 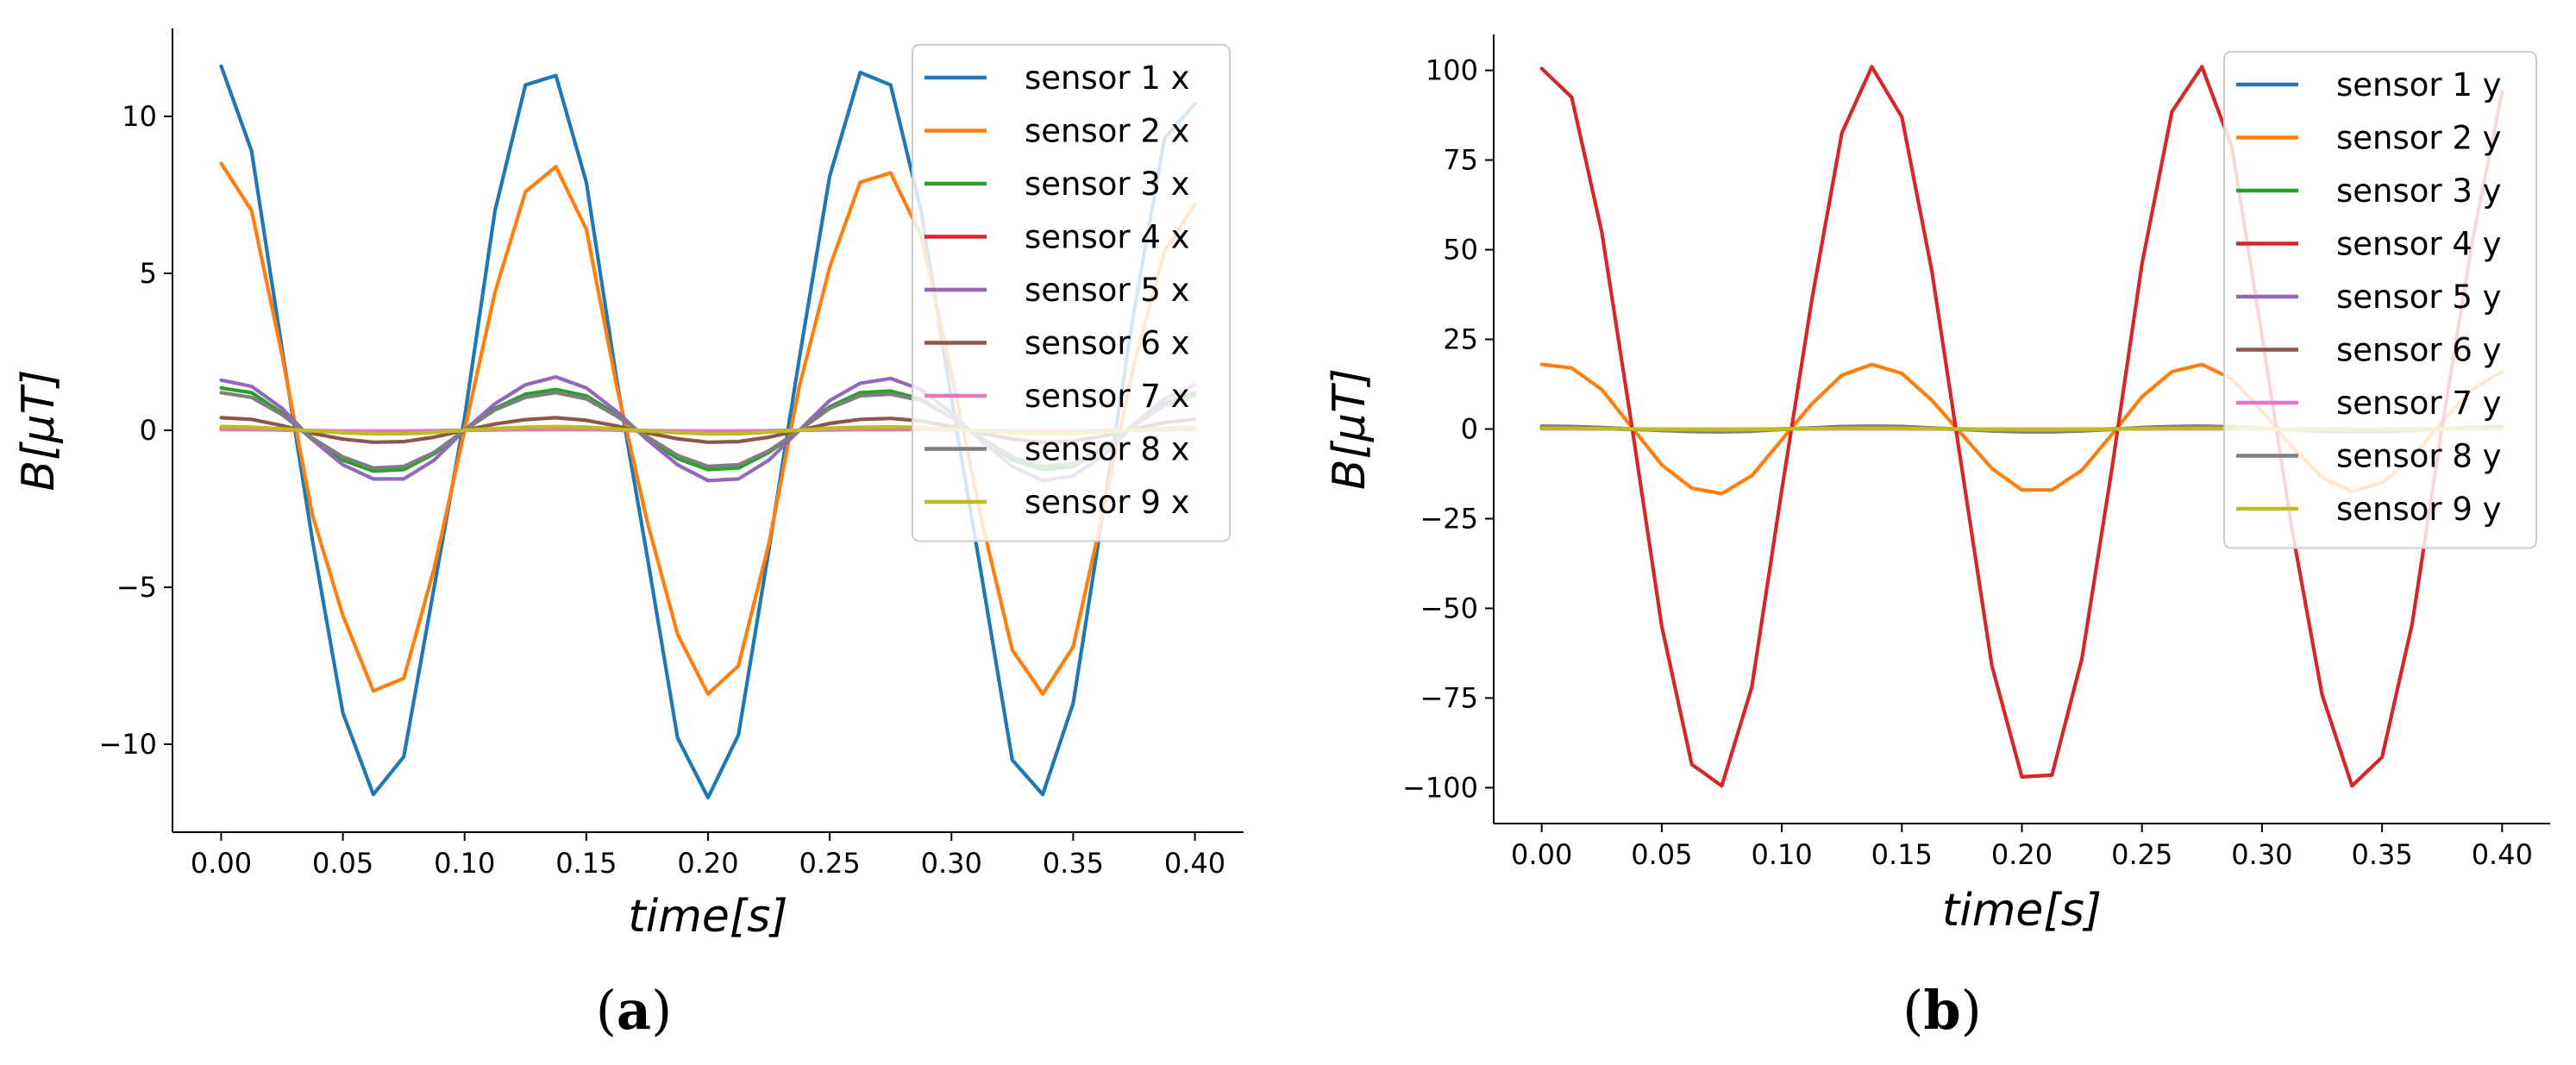 What do you see at coordinates (136, 588) in the screenshot?
I see `y-tick-label: −5` at bounding box center [136, 588].